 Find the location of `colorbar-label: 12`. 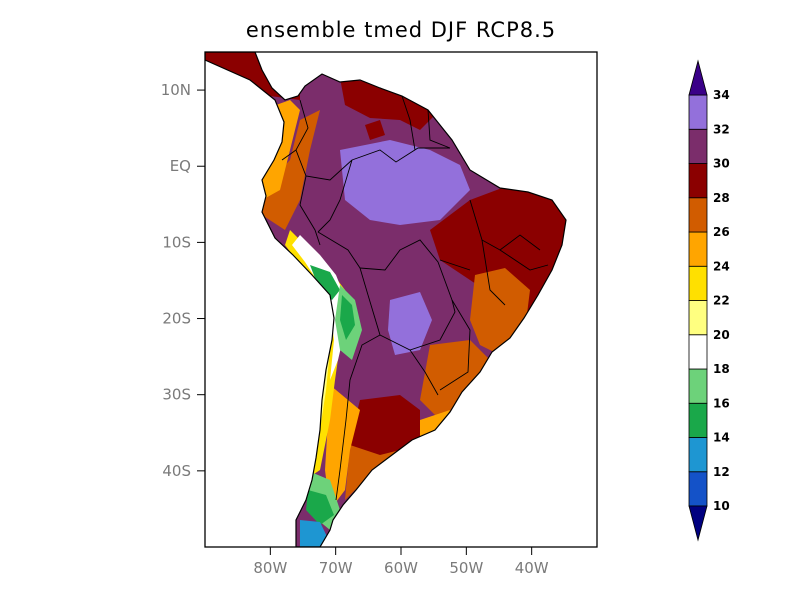

colorbar-label: 12 is located at coordinates (721, 472).